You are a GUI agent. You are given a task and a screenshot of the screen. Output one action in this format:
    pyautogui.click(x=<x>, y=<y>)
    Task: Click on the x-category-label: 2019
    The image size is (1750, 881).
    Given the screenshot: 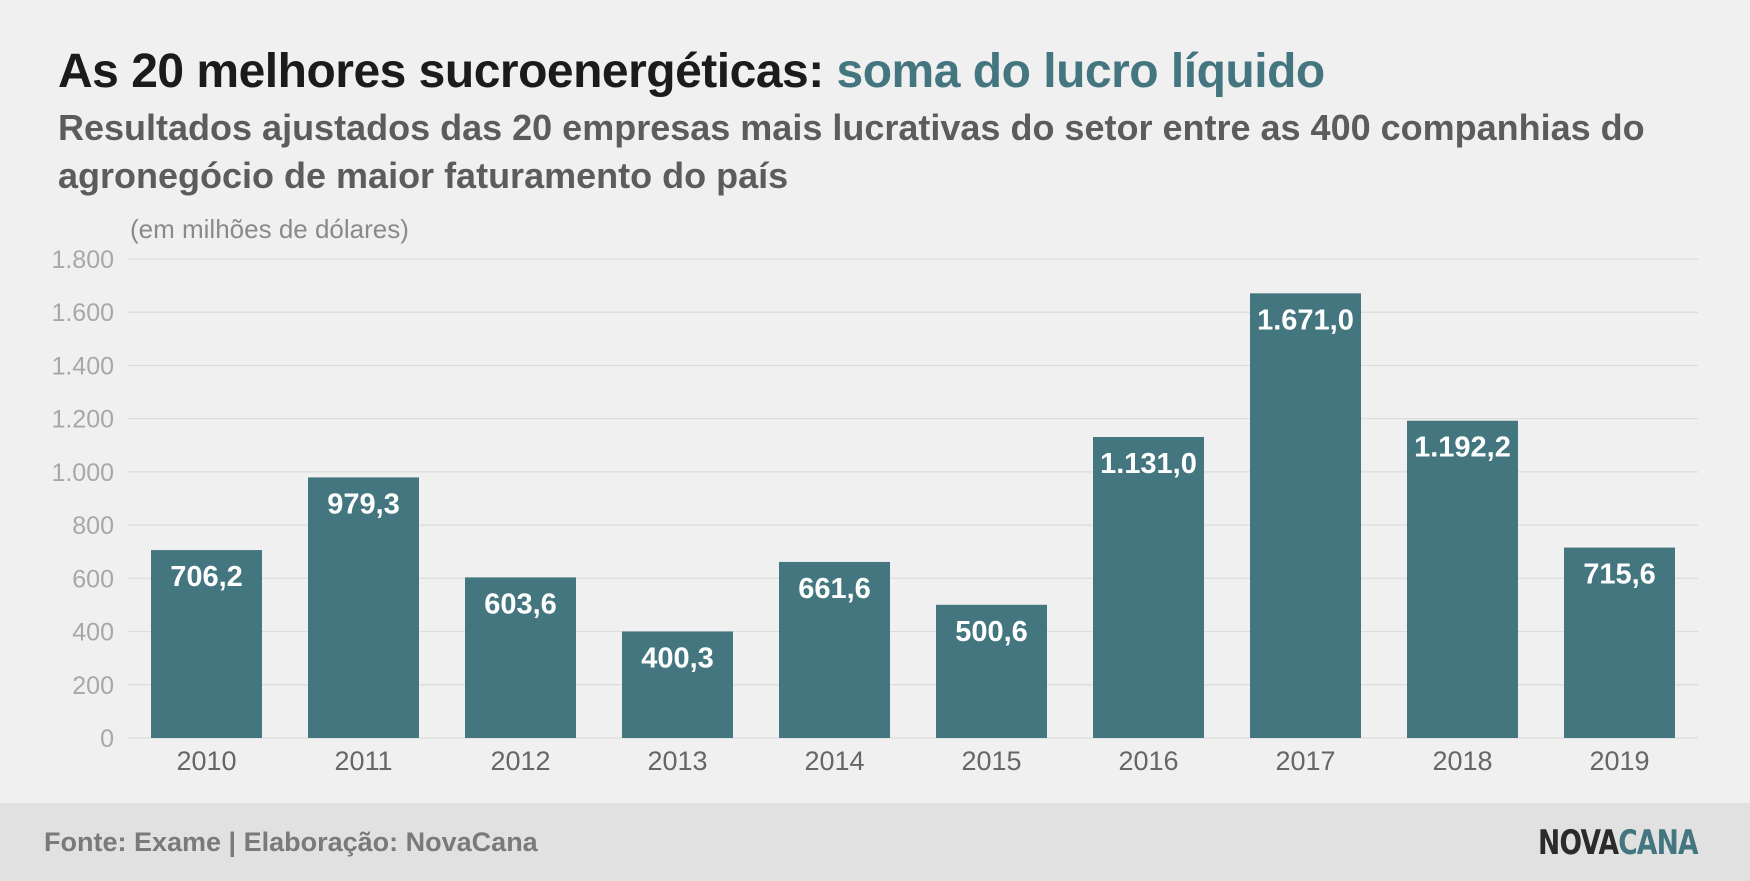 What is the action you would take?
    pyautogui.click(x=1619, y=761)
    